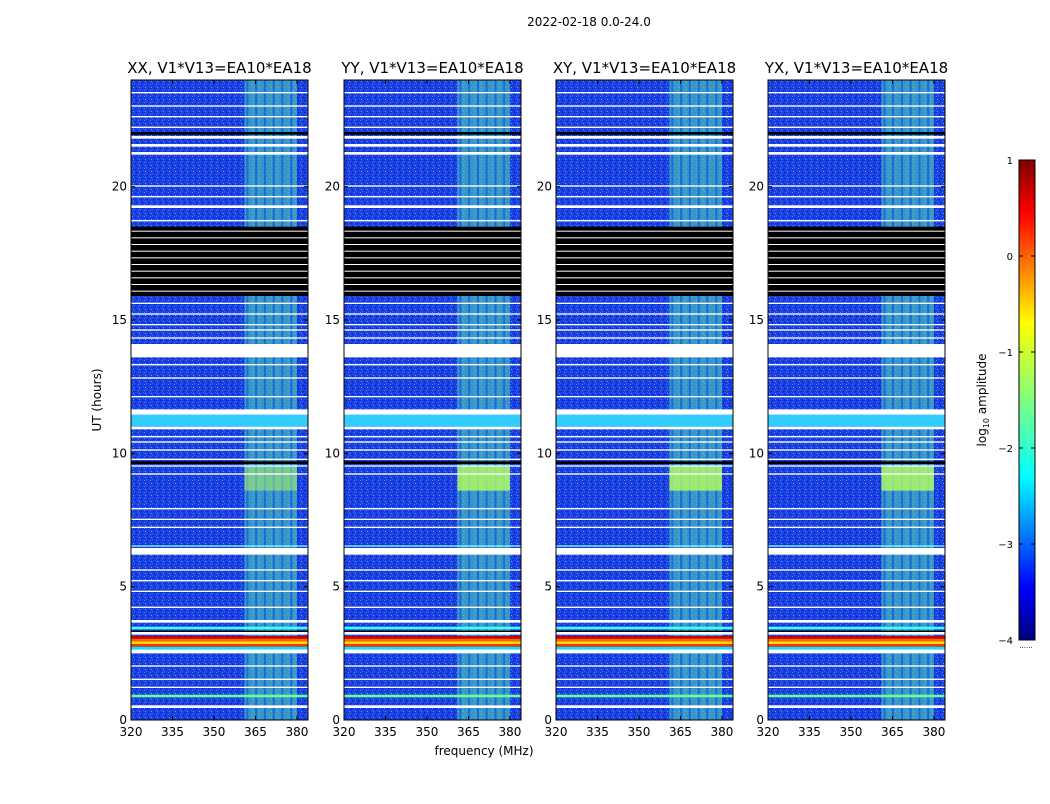 This screenshot has width=1050, height=804. Describe the element at coordinates (270, 478) in the screenshot. I see `rfi-burst` at that location.